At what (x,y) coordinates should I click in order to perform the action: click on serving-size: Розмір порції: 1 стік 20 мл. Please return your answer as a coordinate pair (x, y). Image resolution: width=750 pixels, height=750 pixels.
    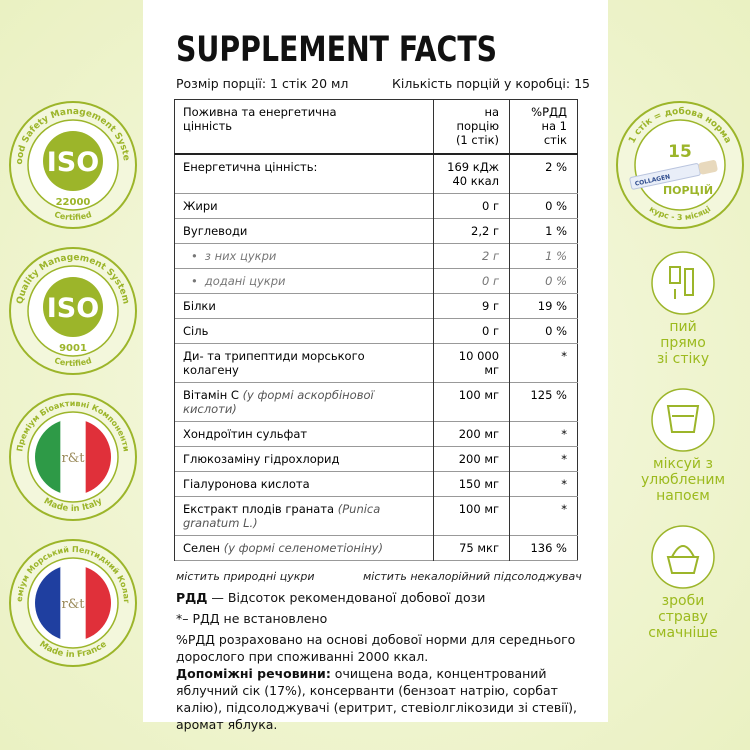
    Looking at the image, I should click on (262, 83).